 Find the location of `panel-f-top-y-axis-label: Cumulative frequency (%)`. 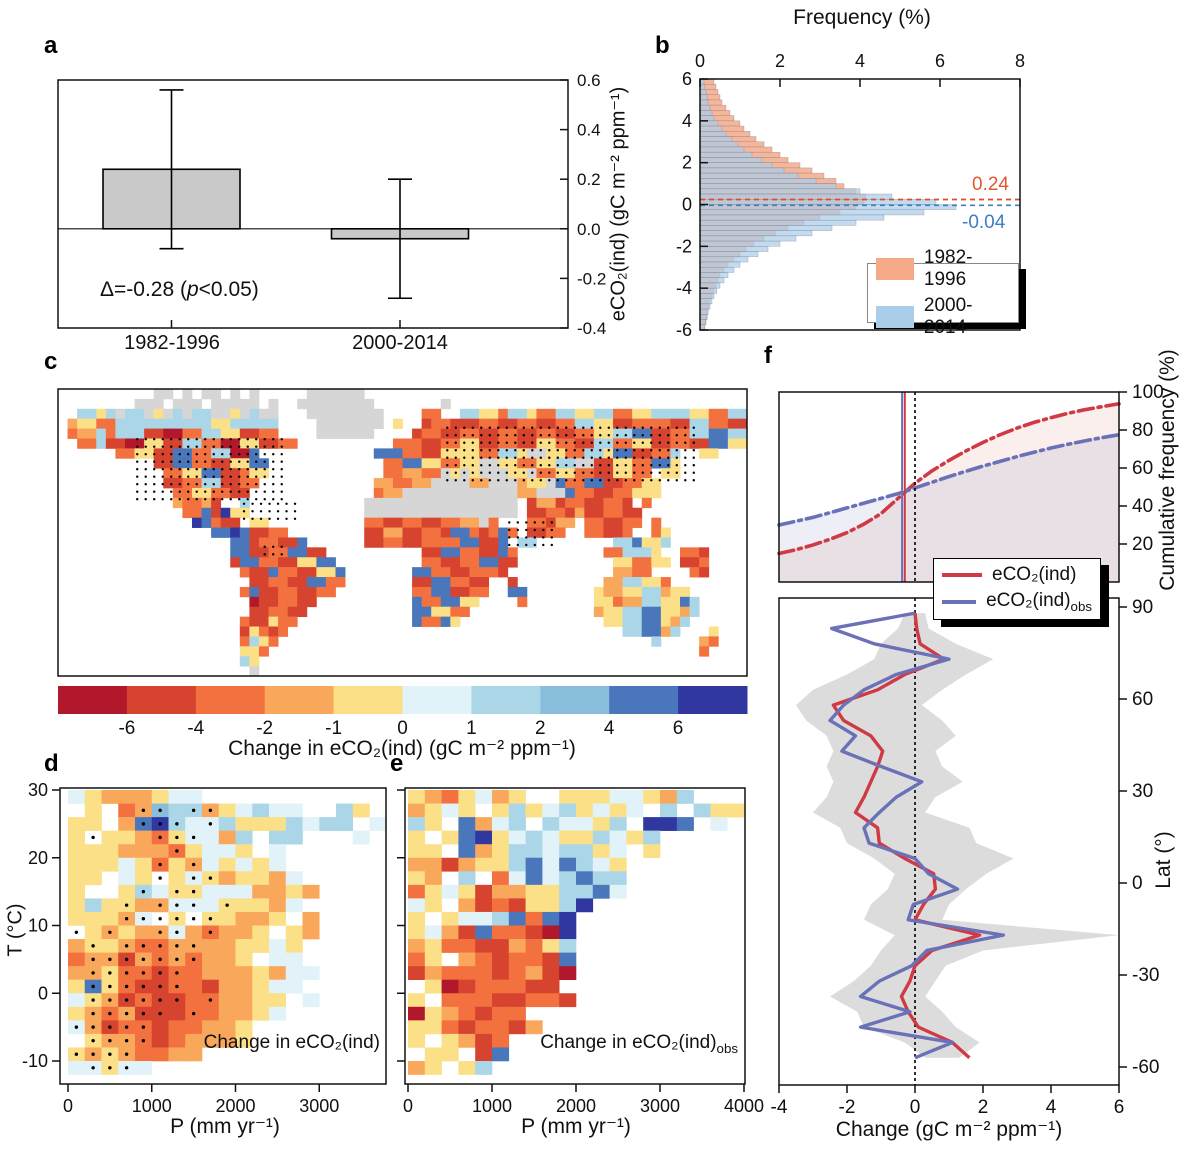

panel-f-top-y-axis-label: Cumulative frequency (%) is located at coordinates (1167, 470).